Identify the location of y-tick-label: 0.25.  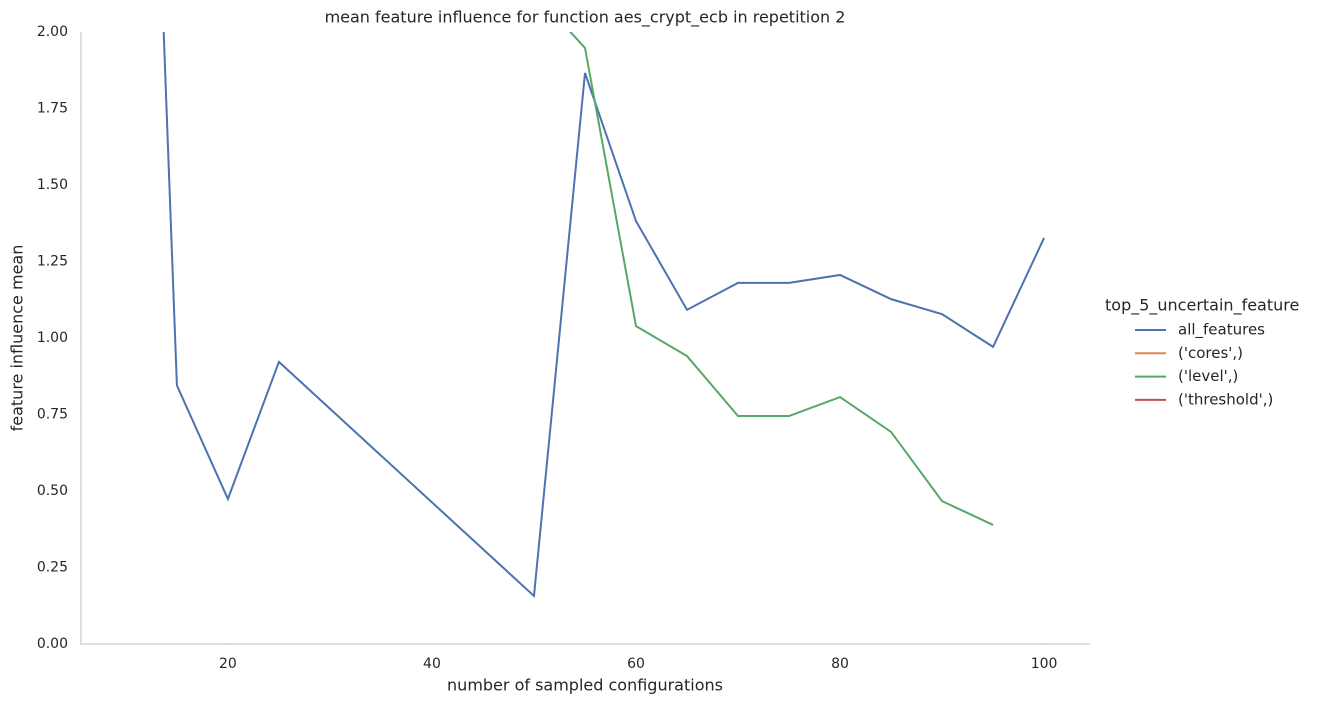
(52, 568).